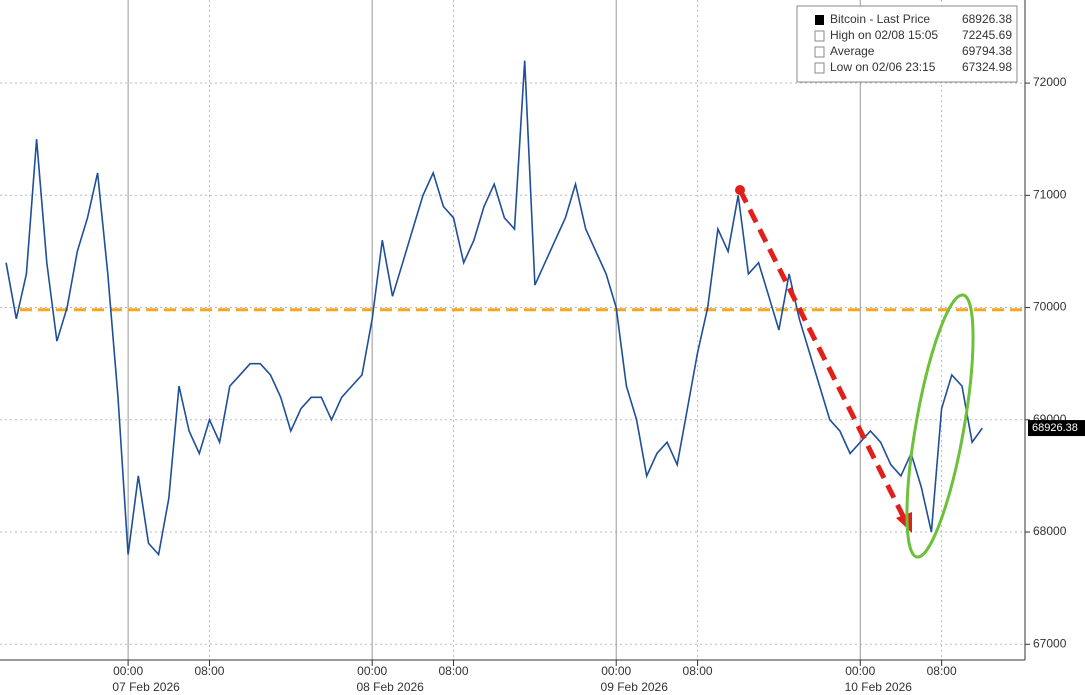 The width and height of the screenshot is (1085, 695). What do you see at coordinates (879, 687) in the screenshot?
I see `date-label: 10 Feb 2026` at bounding box center [879, 687].